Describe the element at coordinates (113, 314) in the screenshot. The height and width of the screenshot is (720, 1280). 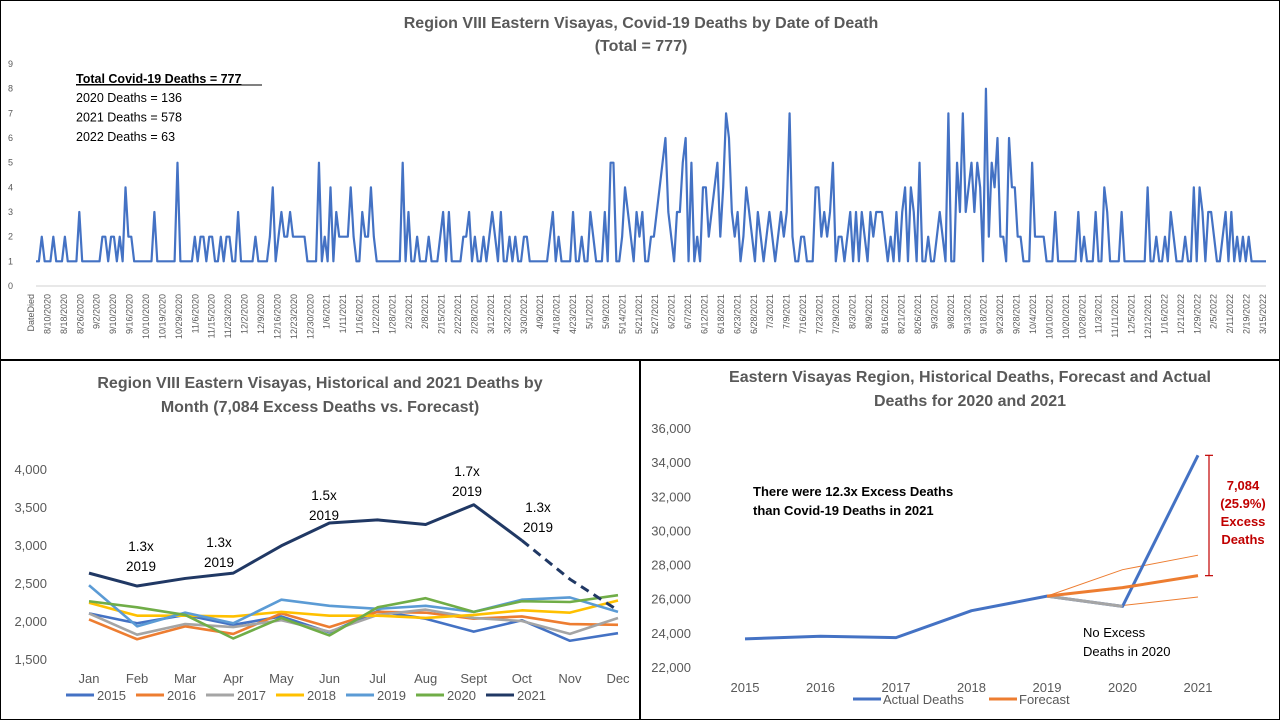
I see `x-tick-label: 9/10/2020` at that location.